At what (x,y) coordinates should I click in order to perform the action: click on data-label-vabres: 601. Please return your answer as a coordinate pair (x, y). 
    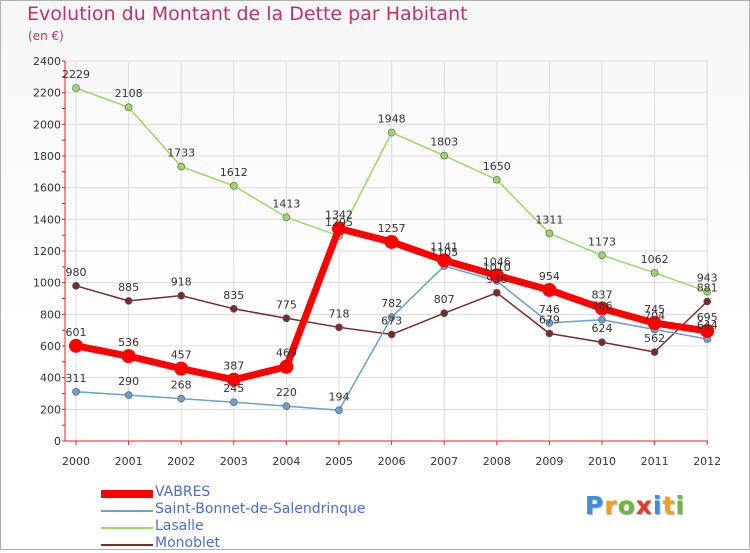
    Looking at the image, I should click on (76, 332).